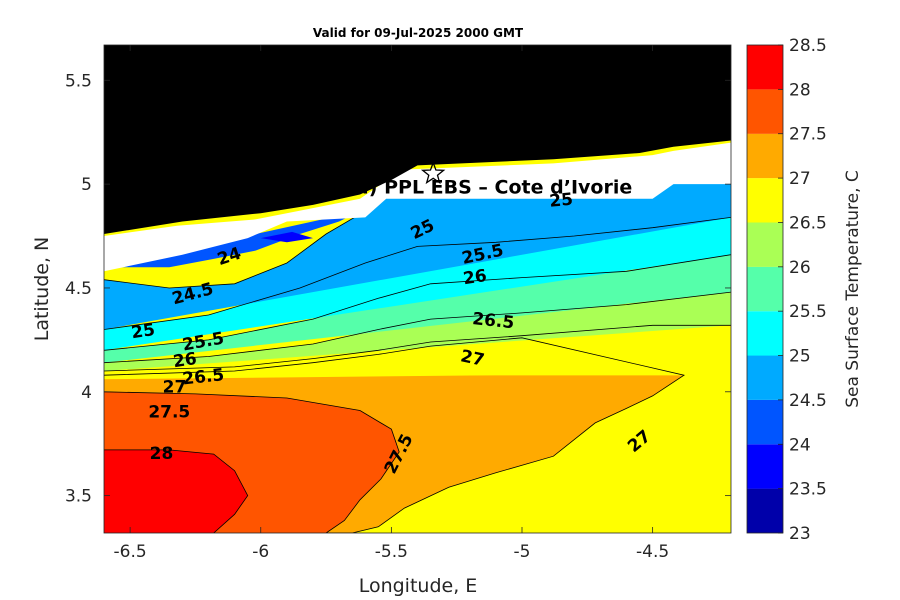 The width and height of the screenshot is (900, 600). Describe the element at coordinates (800, 445) in the screenshot. I see `colorbar-tick-label: 24` at that location.